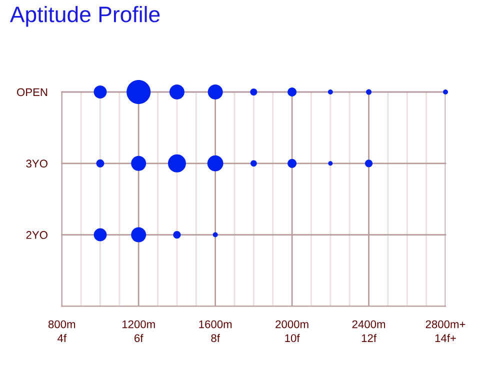 This screenshot has width=495, height=368. Describe the element at coordinates (292, 324) in the screenshot. I see `x-tick-label: 2000m` at that location.